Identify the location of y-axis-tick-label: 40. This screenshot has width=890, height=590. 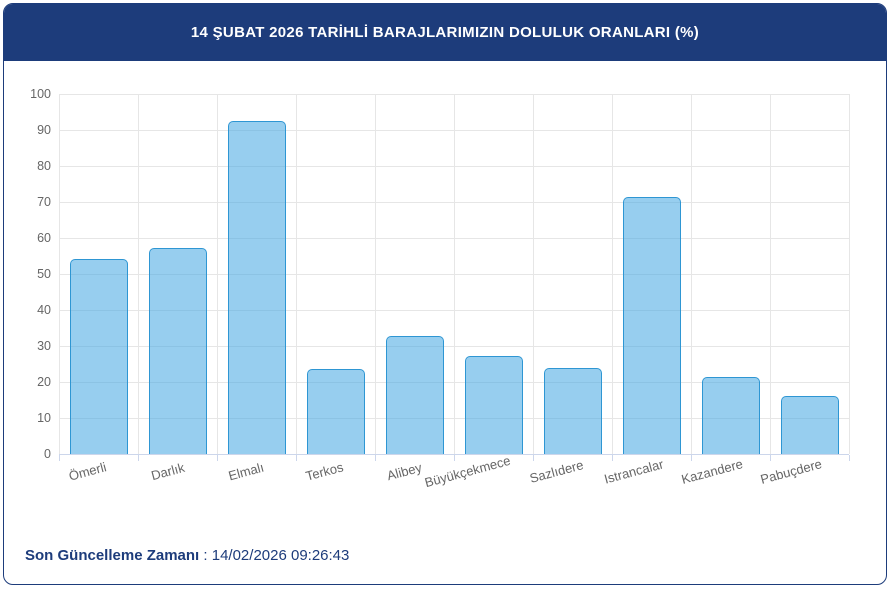
(44, 310).